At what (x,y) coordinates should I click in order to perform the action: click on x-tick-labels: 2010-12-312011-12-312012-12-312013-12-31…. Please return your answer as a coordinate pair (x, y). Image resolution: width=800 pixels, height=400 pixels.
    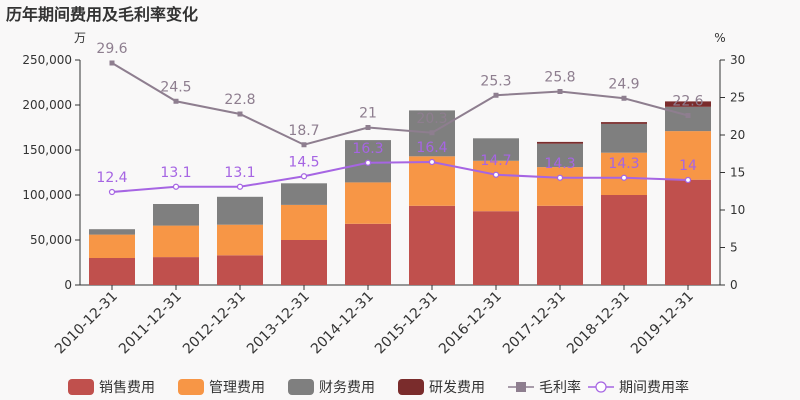
    Looking at the image, I should click on (374, 323).